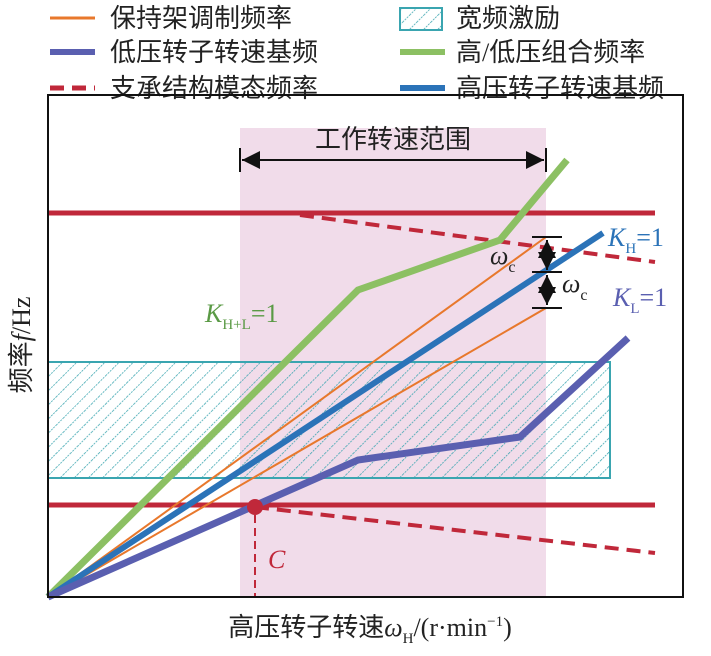 This screenshot has width=711, height=656. Describe the element at coordinates (201, 18) in the screenshot. I see `legend-label: 保持架调制频率` at that location.